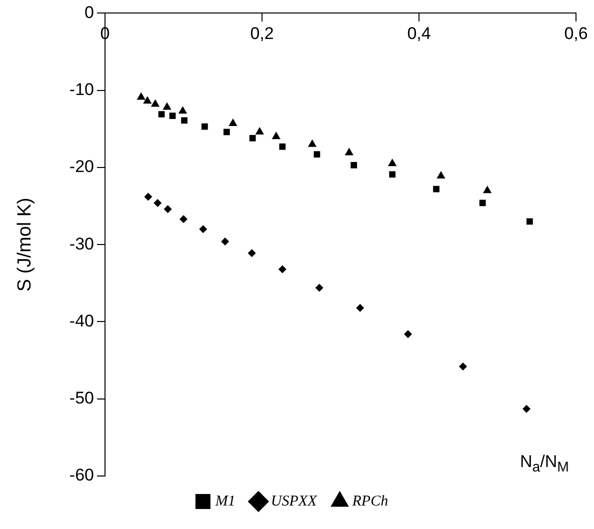 Image resolution: width=594 pixels, height=529 pixels. What do you see at coordinates (89, 12) in the screenshot?
I see `y-tick-label: 0` at bounding box center [89, 12].